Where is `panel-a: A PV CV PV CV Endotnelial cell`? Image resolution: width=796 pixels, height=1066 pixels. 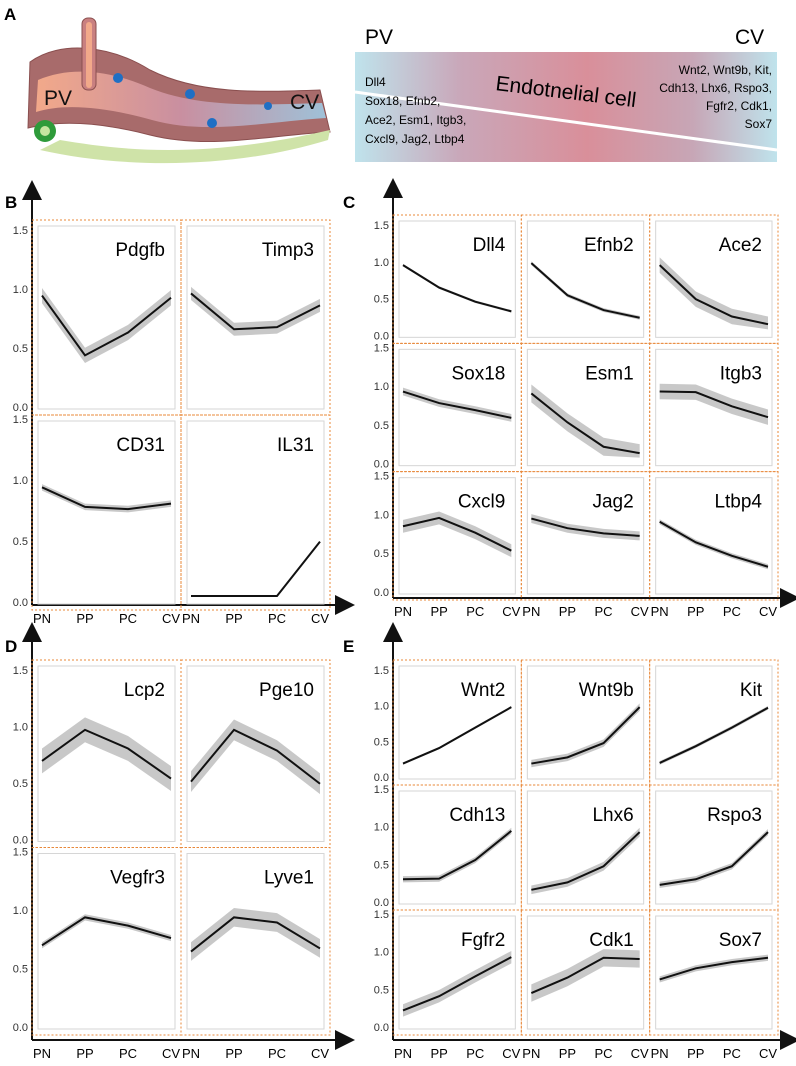
panel-a: A PV CV PV CV Endotnelial cell is located at coordinates (391, 84).